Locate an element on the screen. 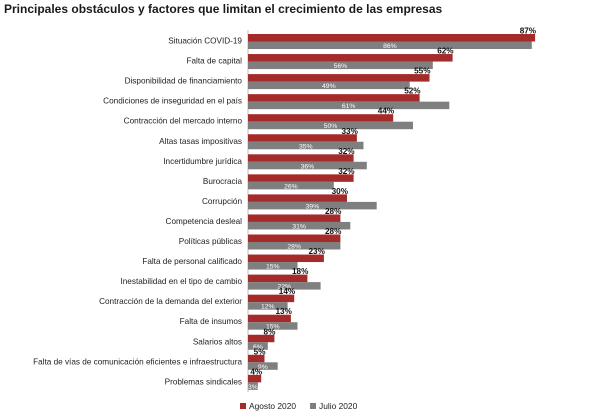  category-label-disponibilidad-de-financiamiento: Disponibilidad de financiamiento is located at coordinates (184, 81).